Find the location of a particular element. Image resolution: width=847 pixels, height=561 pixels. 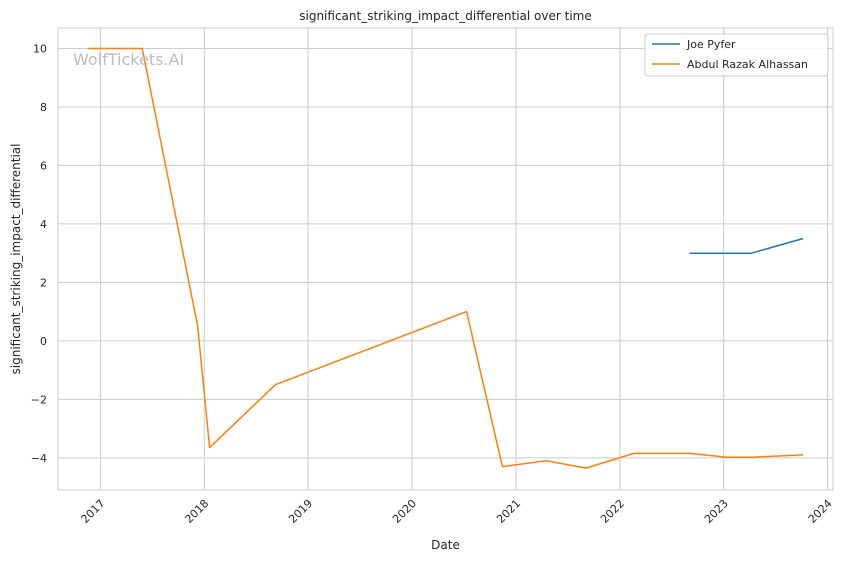

legend-box is located at coordinates (736, 55).